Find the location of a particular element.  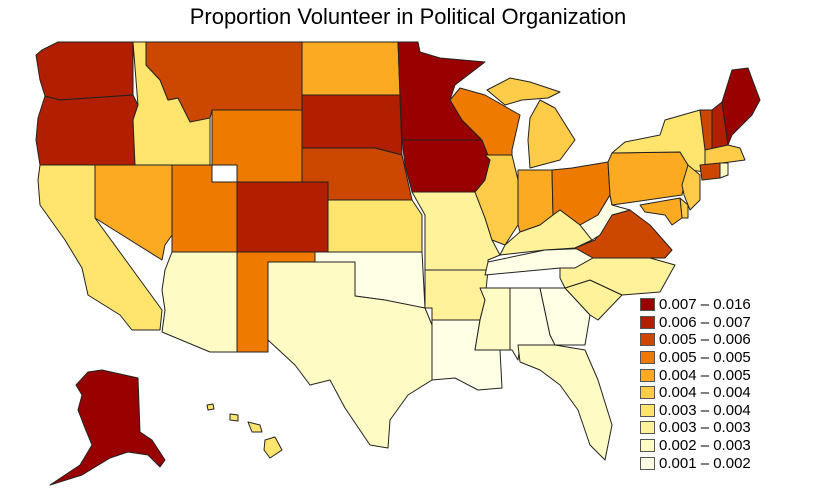

state-ks is located at coordinates (375, 226).